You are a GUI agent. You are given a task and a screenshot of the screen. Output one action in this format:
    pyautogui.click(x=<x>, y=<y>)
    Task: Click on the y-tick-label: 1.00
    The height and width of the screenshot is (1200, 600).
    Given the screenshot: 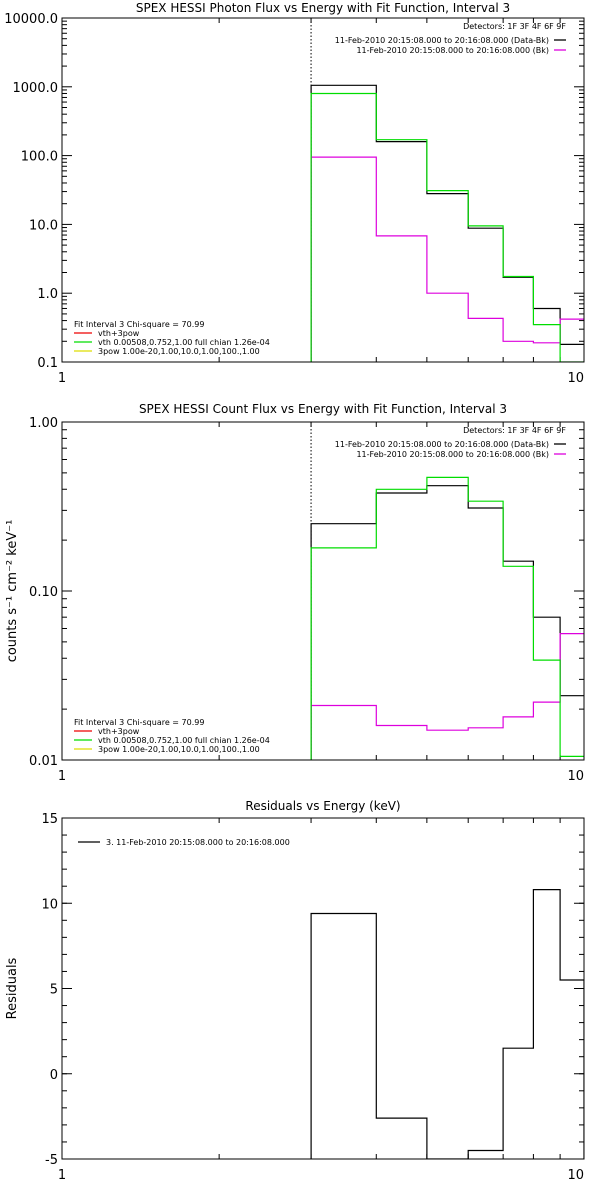 What is the action you would take?
    pyautogui.click(x=43, y=423)
    